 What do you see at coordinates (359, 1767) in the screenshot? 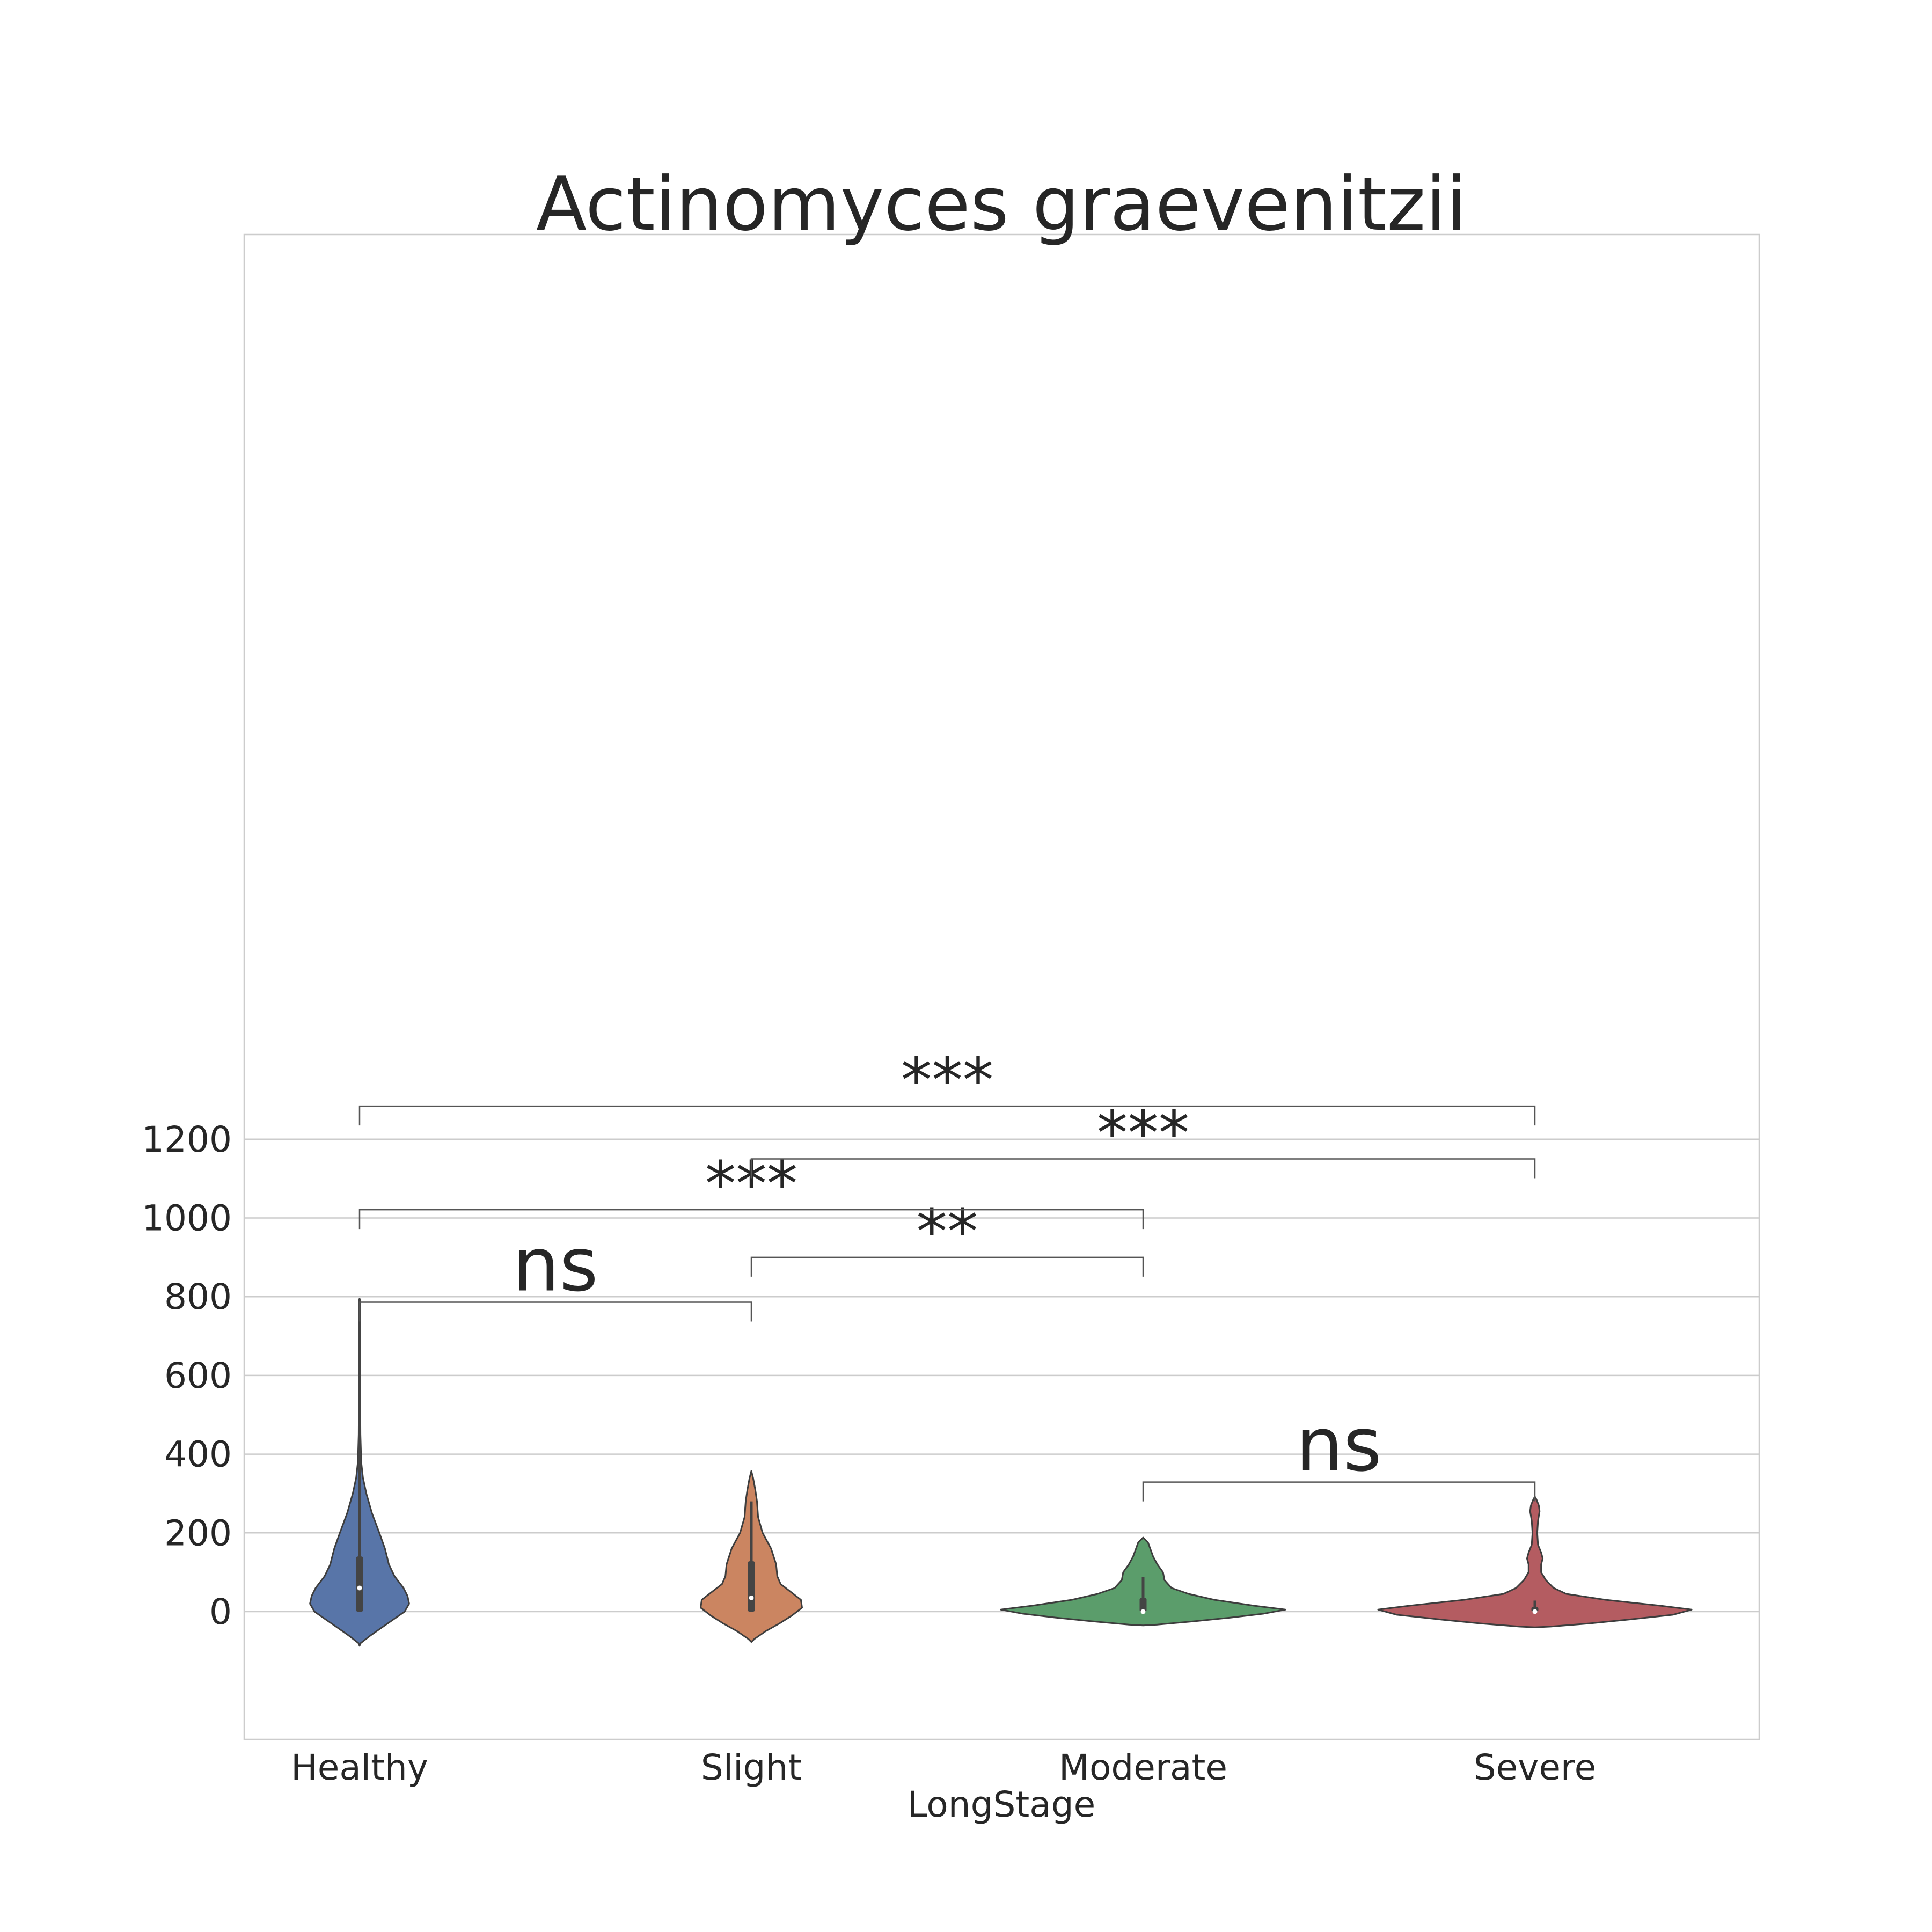
I see `x-tick-label: Healthy` at bounding box center [359, 1767].